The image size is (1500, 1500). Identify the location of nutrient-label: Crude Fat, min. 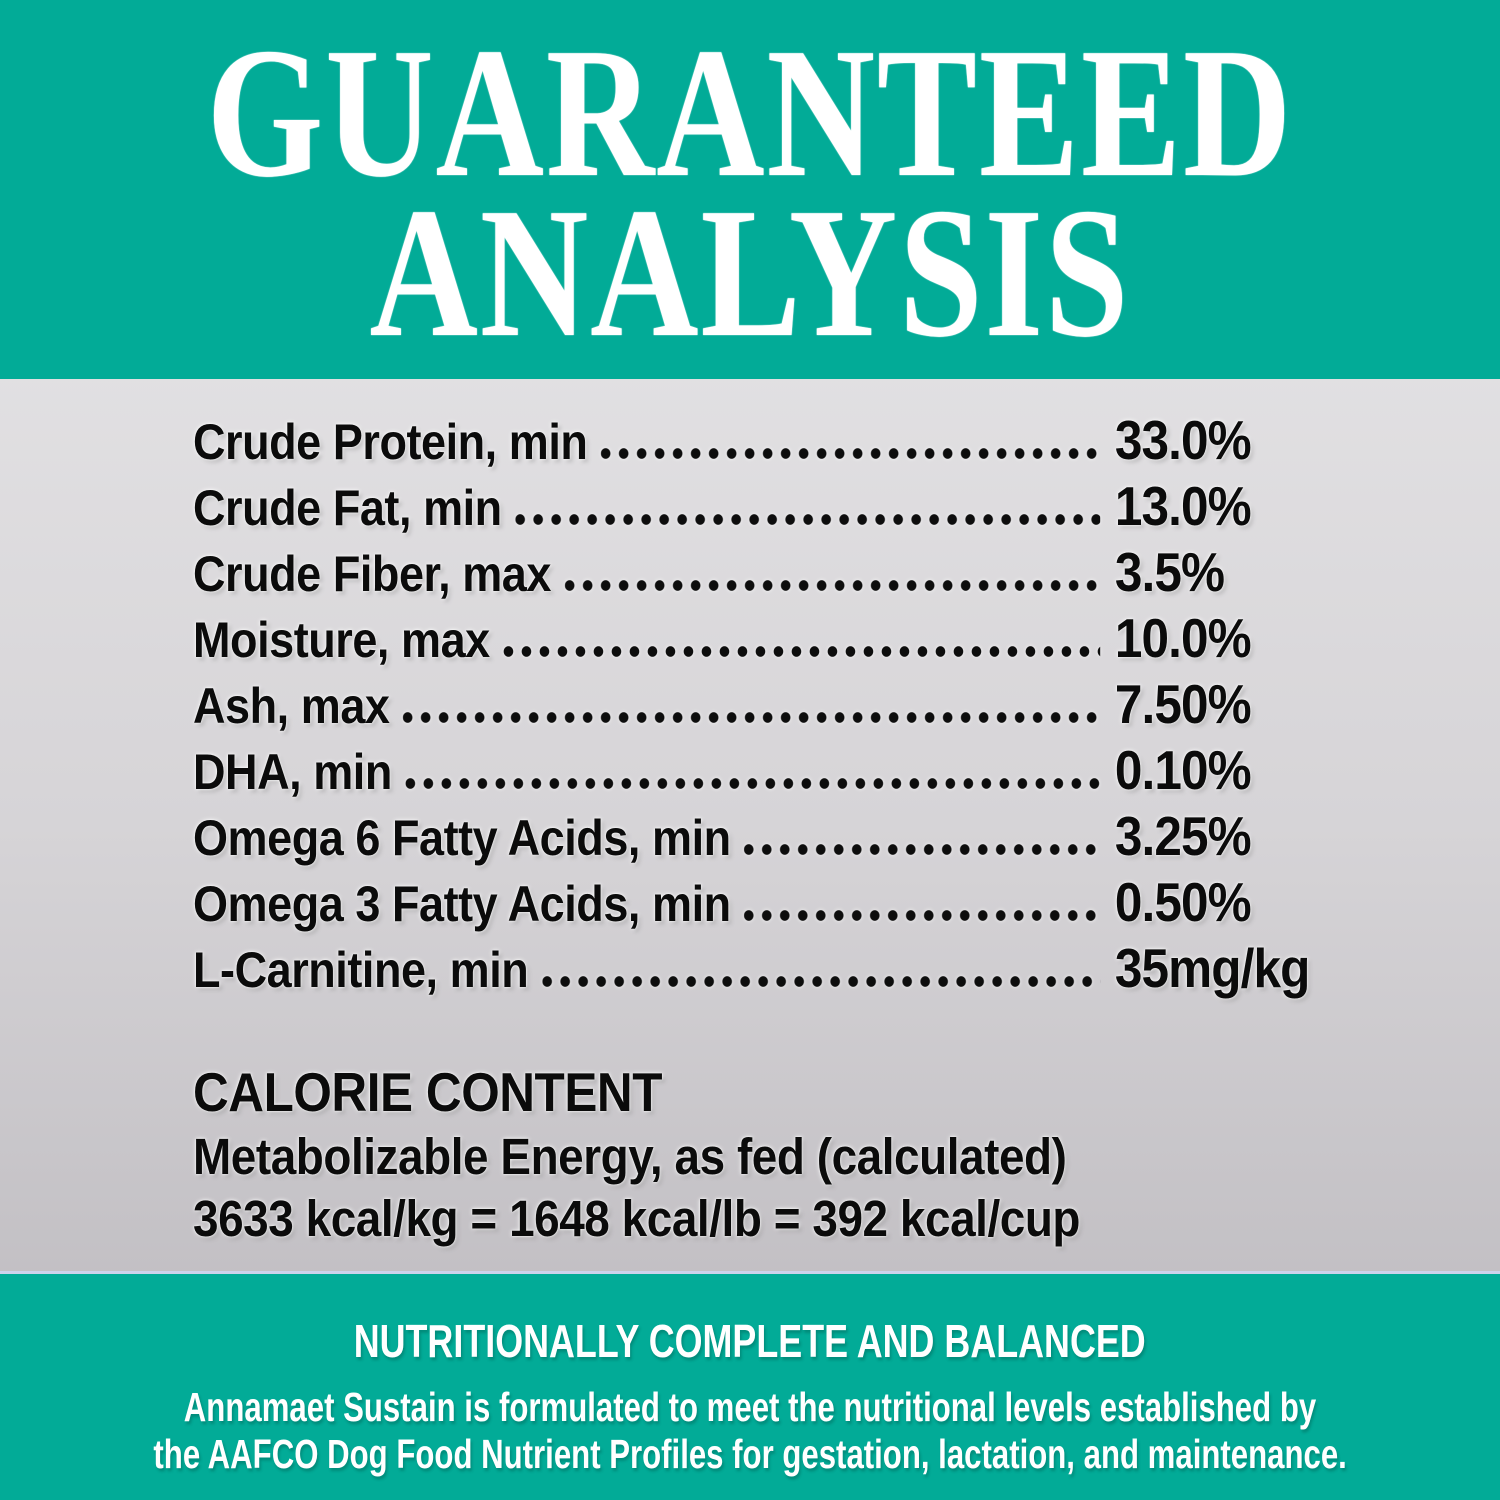
(347, 508).